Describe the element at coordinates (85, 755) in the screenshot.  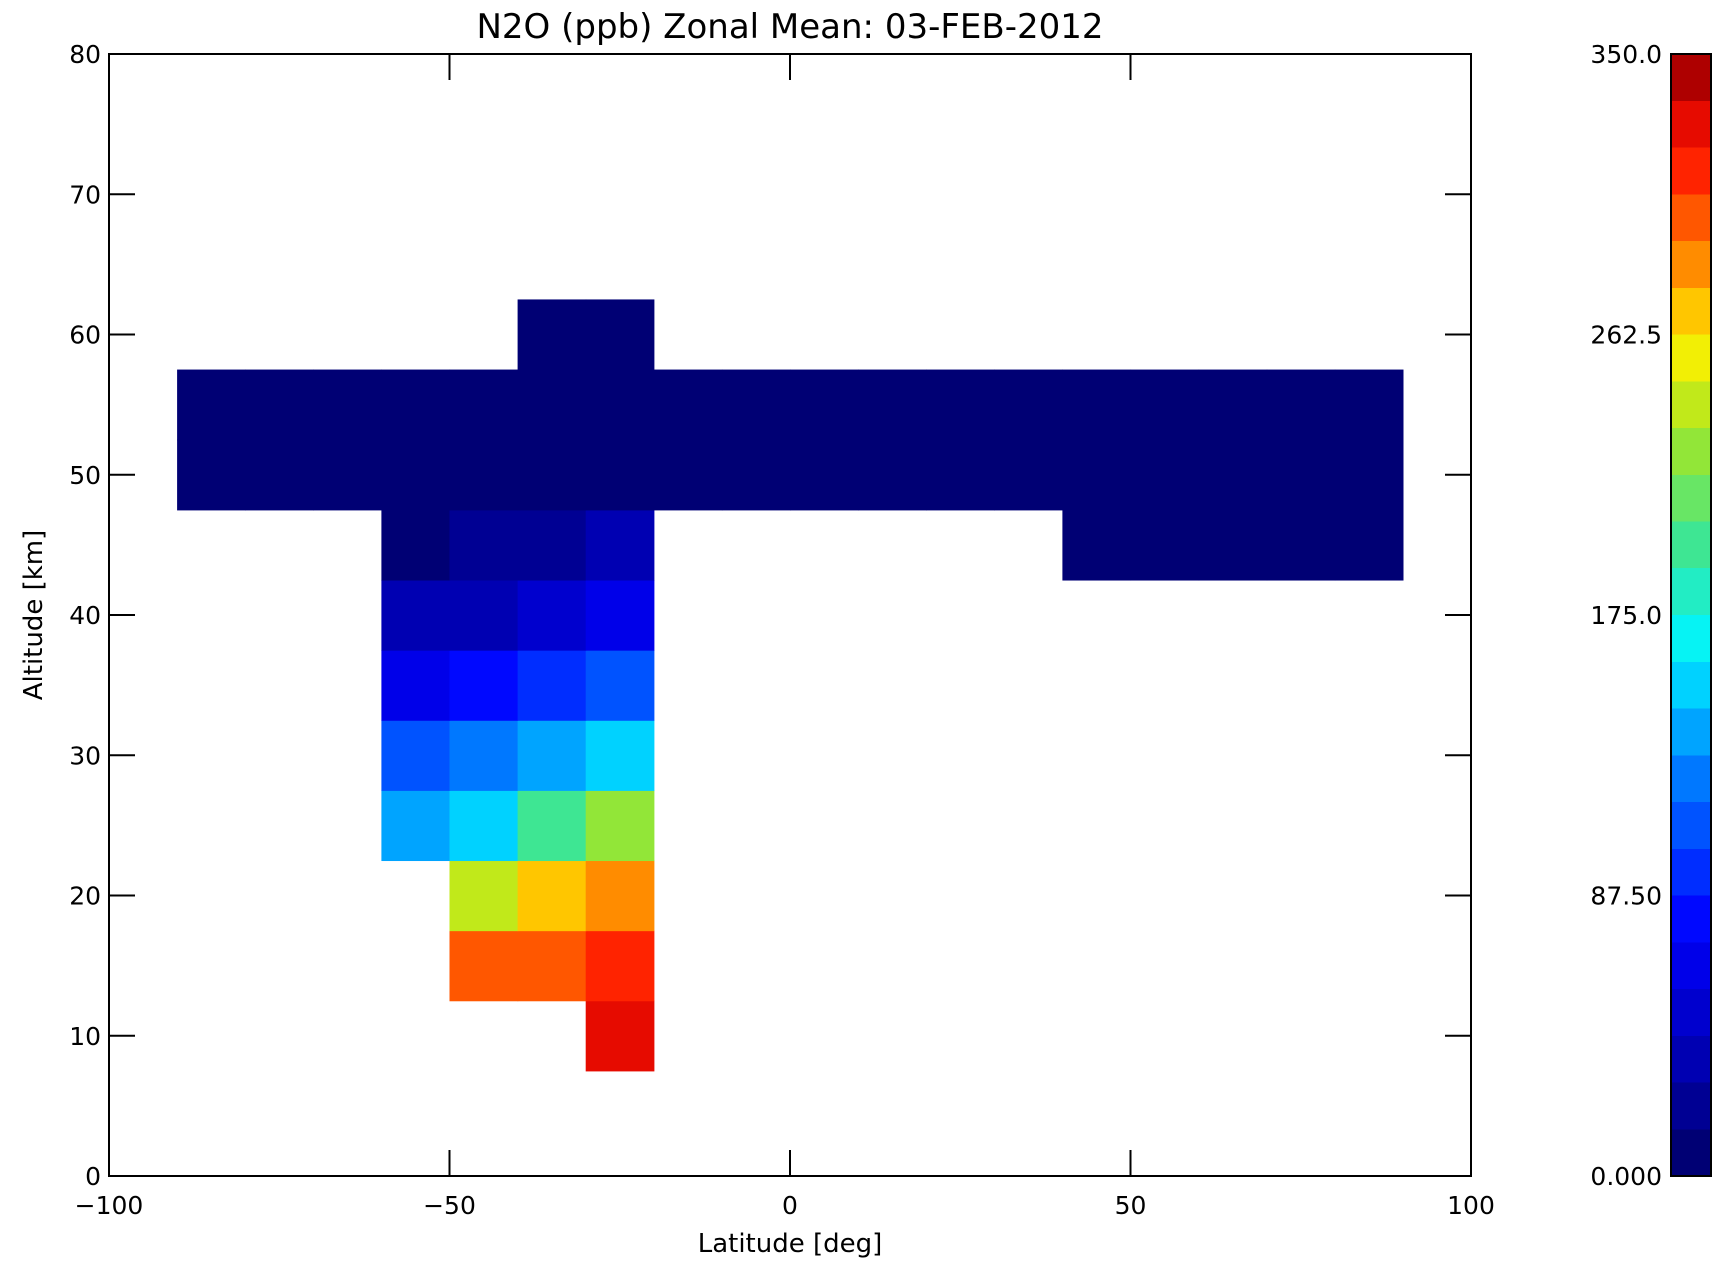
I see `y-tick-label: 30` at that location.